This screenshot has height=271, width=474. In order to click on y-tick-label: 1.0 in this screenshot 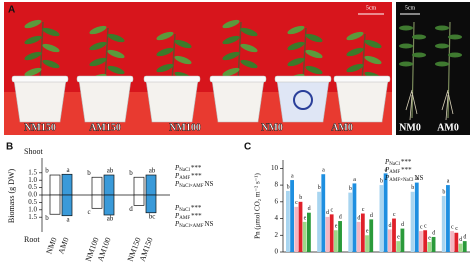, I will do `click(32, 180)`.